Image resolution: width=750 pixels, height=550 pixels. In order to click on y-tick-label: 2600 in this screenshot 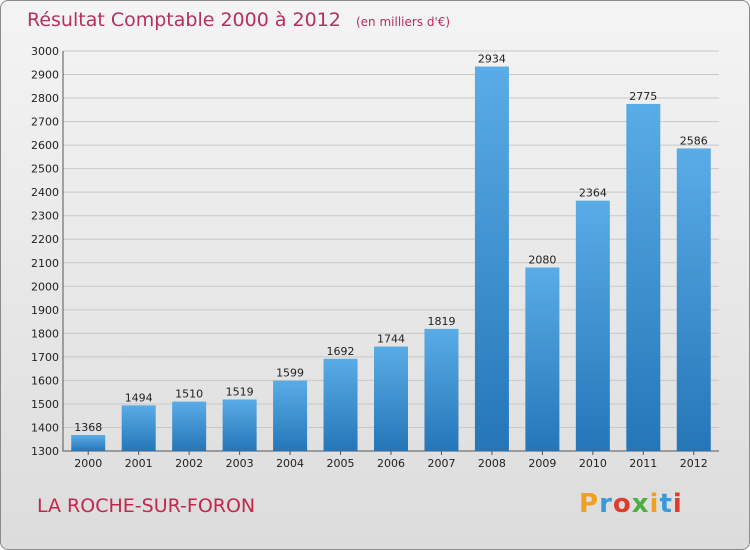, I will do `click(45, 145)`.